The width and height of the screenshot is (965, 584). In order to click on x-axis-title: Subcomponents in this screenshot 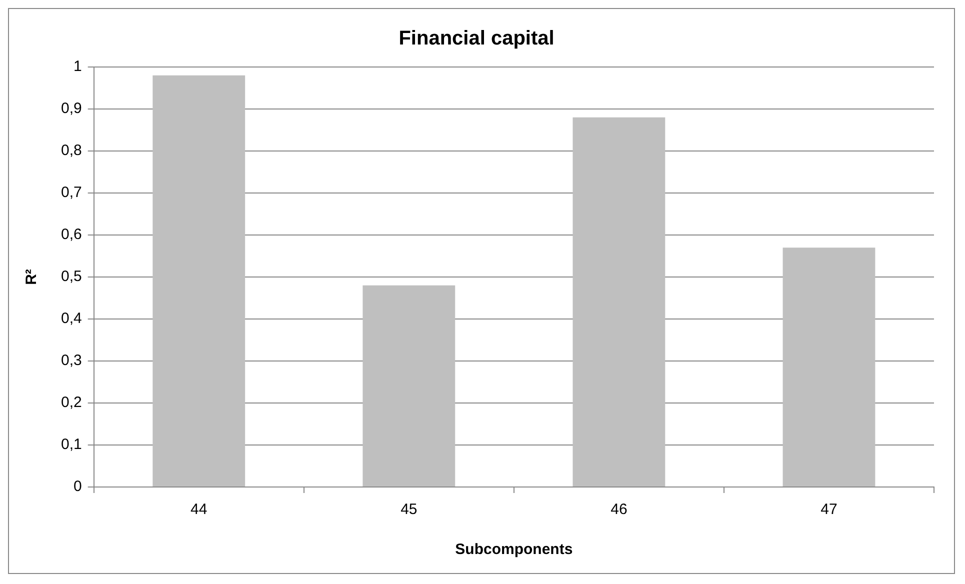, I will do `click(514, 549)`.